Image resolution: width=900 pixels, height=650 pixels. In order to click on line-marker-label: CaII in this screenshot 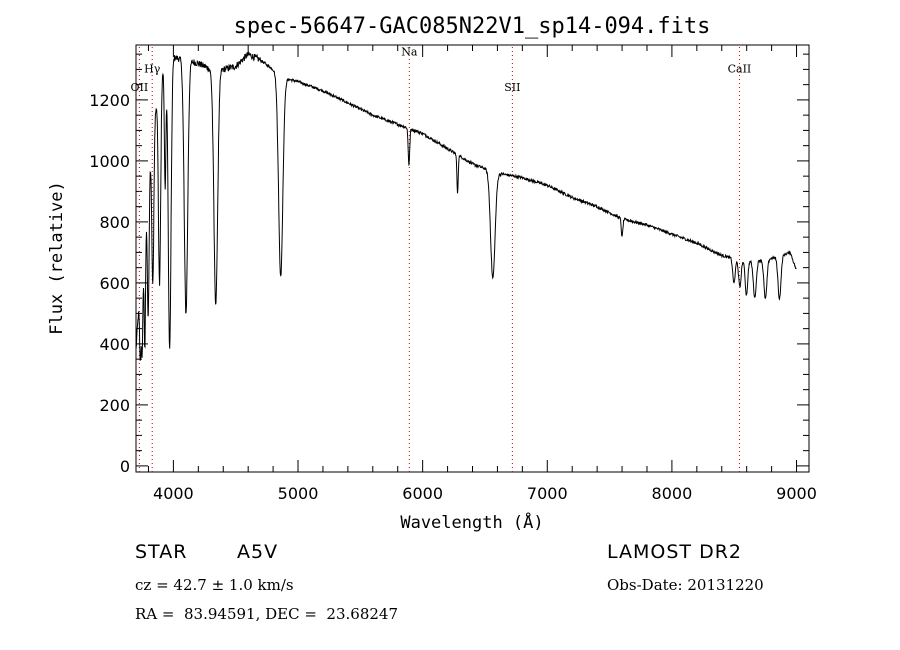, I will do `click(740, 68)`.